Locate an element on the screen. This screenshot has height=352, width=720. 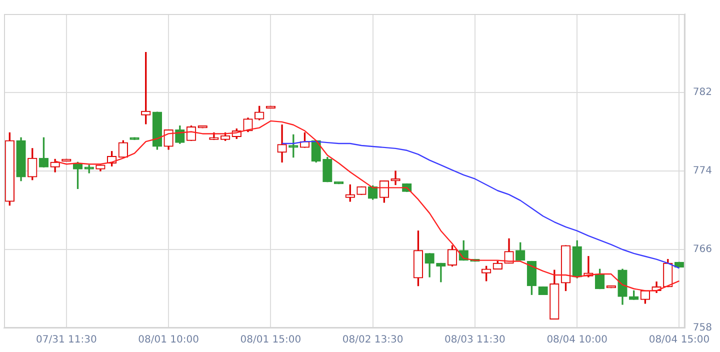
x-tick-label: 08/01 15:00 is located at coordinates (271, 340).